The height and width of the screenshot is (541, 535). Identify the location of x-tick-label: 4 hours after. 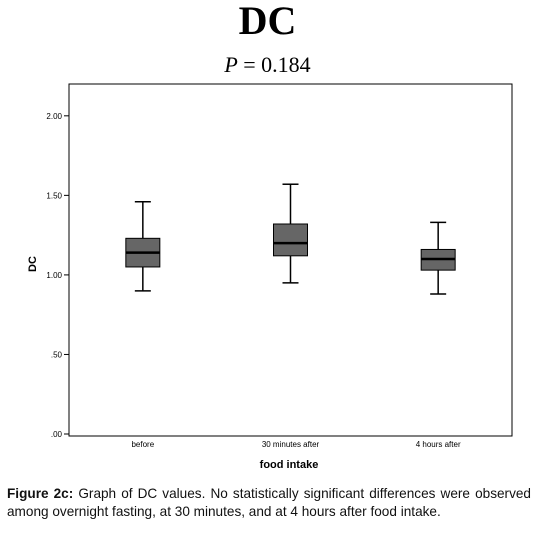
(438, 444).